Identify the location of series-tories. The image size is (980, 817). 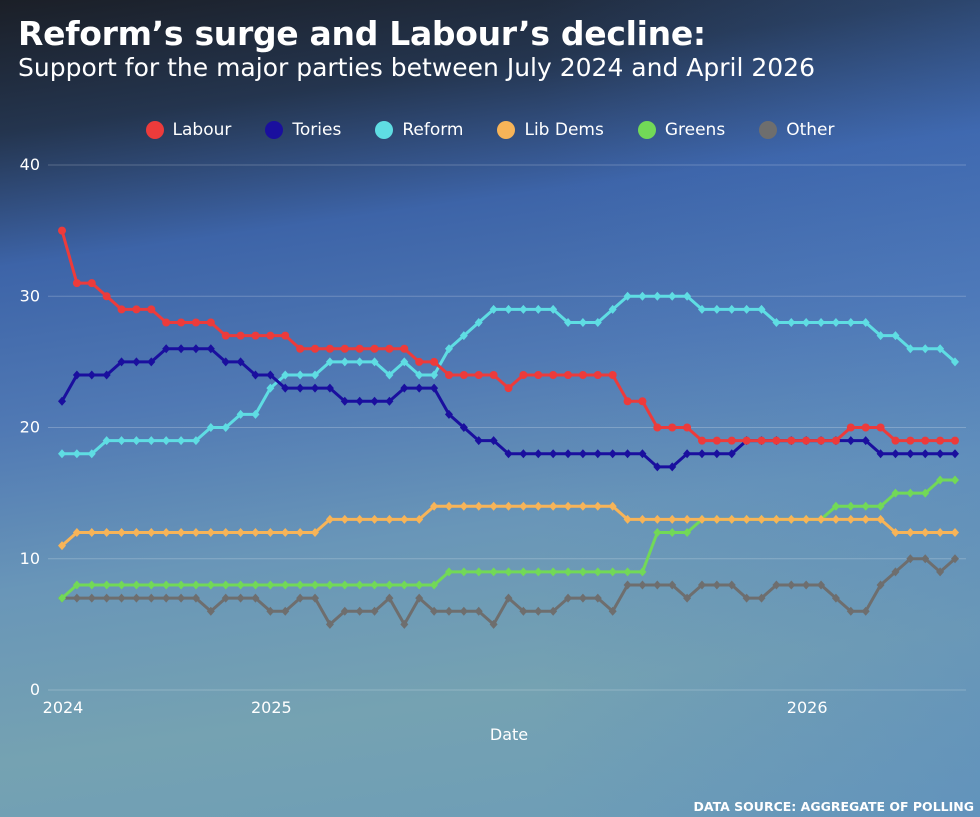
(508, 408).